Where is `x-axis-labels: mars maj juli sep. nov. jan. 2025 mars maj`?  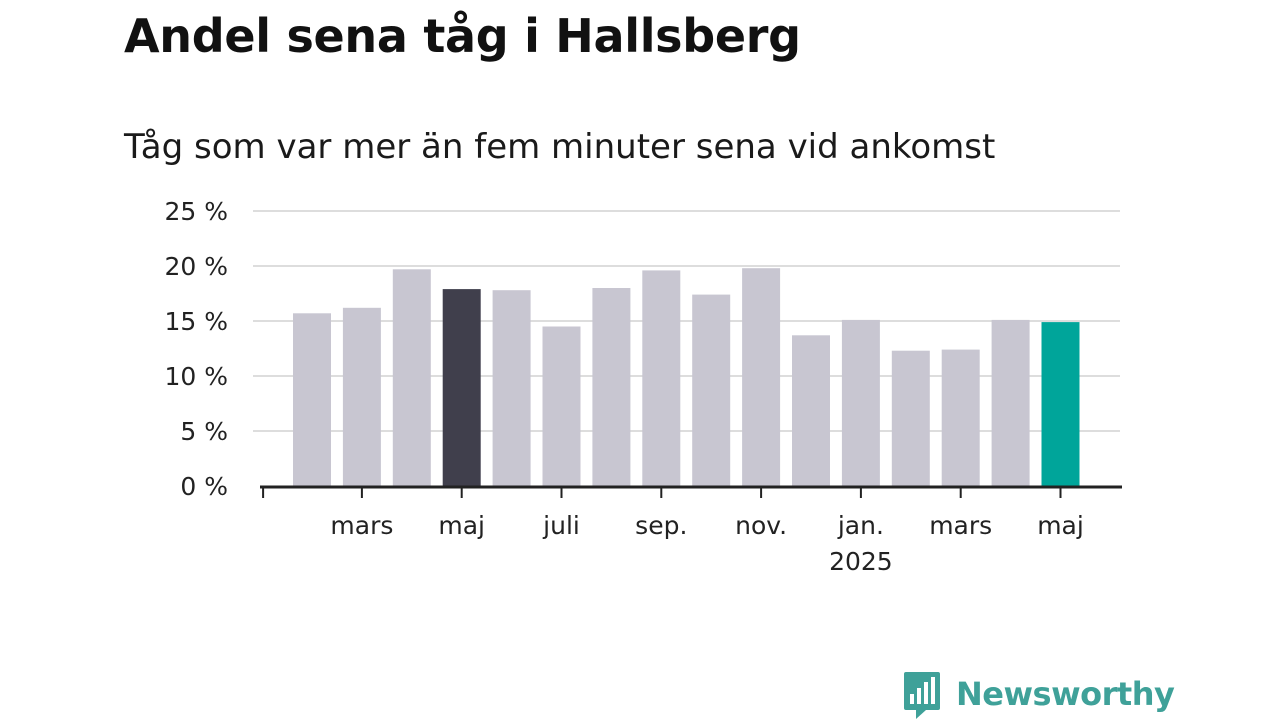
x-axis-labels: mars maj juli sep. nov. jan. 2025 mars maj is located at coordinates (706, 543).